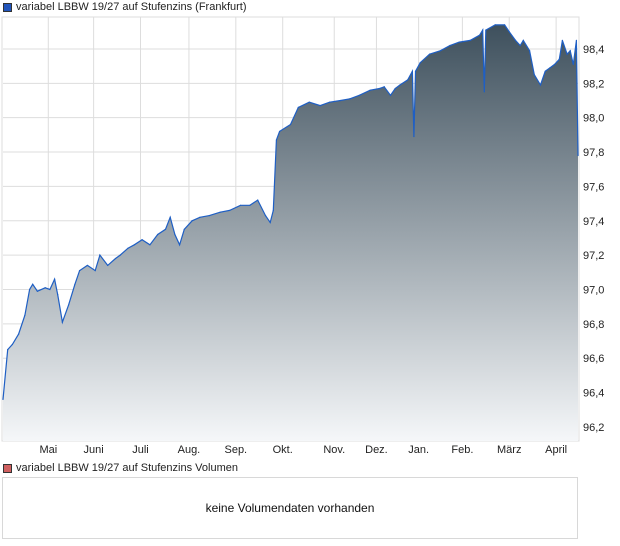 The height and width of the screenshot is (546, 620). What do you see at coordinates (593, 222) in the screenshot?
I see `y-tick-label: 97,4` at bounding box center [593, 222].